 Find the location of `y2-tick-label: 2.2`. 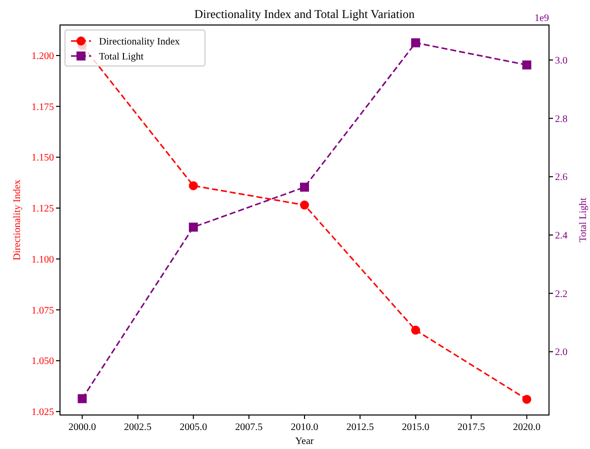

y2-tick-label: 2.2 is located at coordinates (561, 294).